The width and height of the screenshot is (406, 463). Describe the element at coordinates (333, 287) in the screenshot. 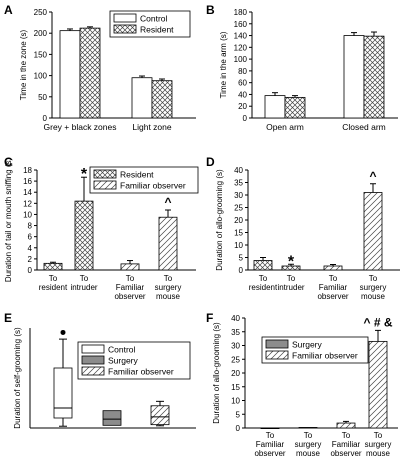

I see `panel-d-x-tick-label: Familiar` at that location.